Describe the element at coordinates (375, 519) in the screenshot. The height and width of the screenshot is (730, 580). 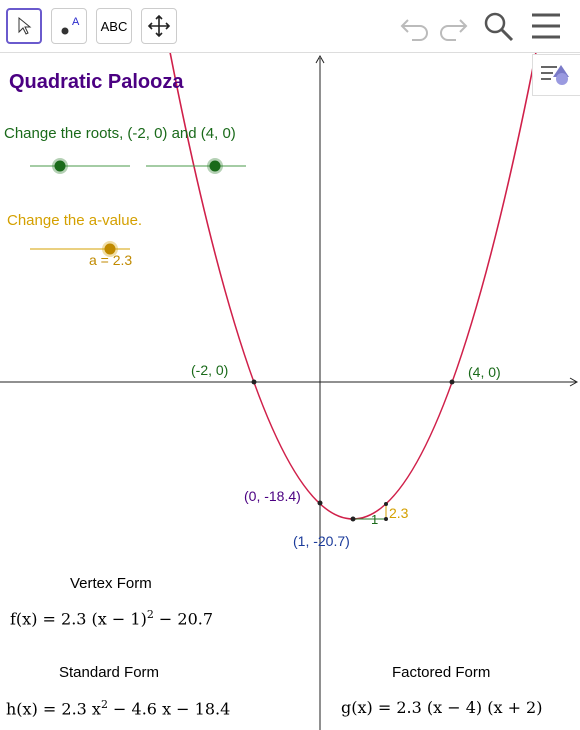
I see `slope-run-label: 1` at that location.